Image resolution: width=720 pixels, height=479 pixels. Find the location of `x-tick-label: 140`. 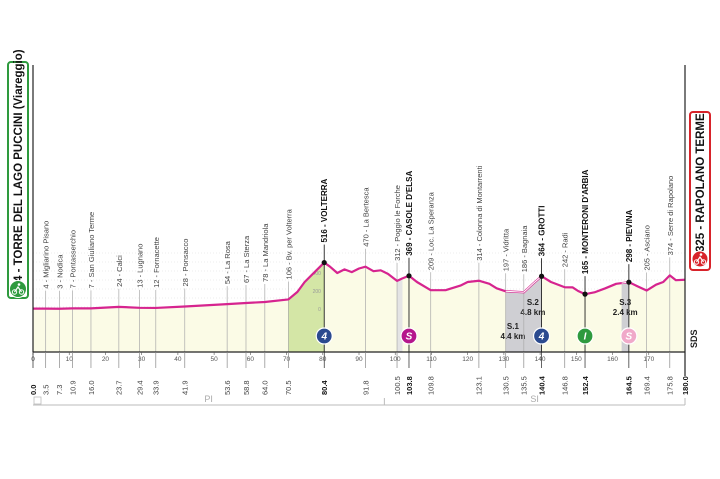

x-tick-label: 140 is located at coordinates (540, 359).